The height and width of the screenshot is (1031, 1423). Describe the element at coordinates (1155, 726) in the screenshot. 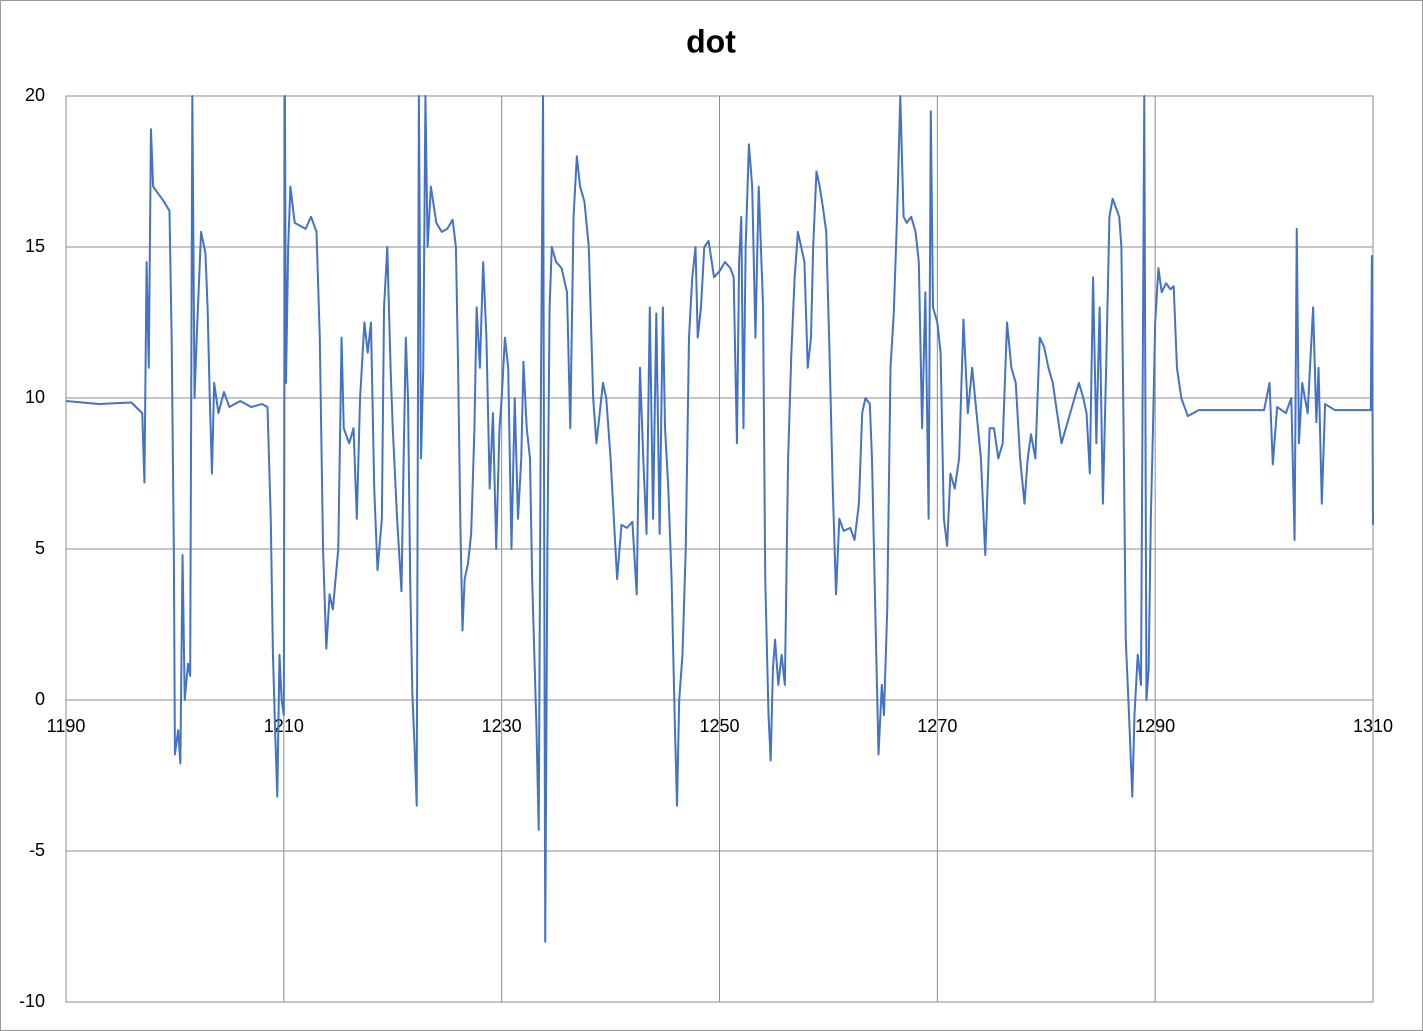

I see `x-tick-label: 1290` at that location.